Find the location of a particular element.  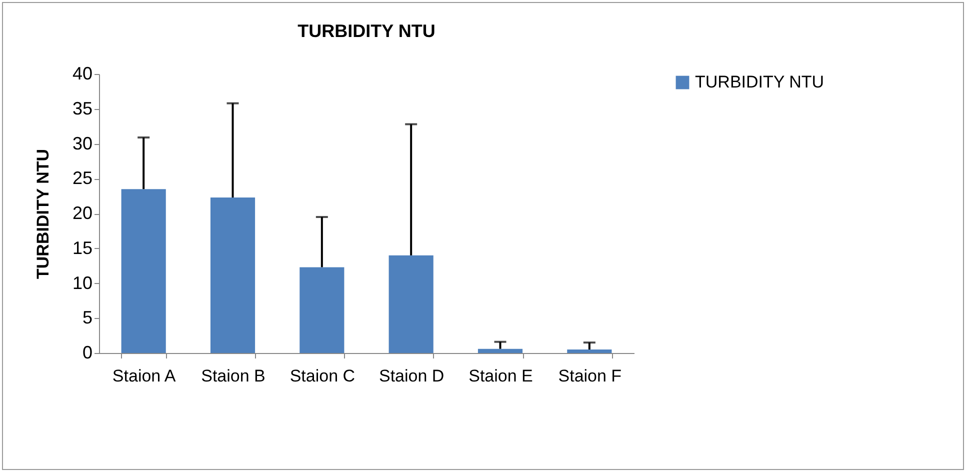

y-tick-label: 35 is located at coordinates (82, 108).